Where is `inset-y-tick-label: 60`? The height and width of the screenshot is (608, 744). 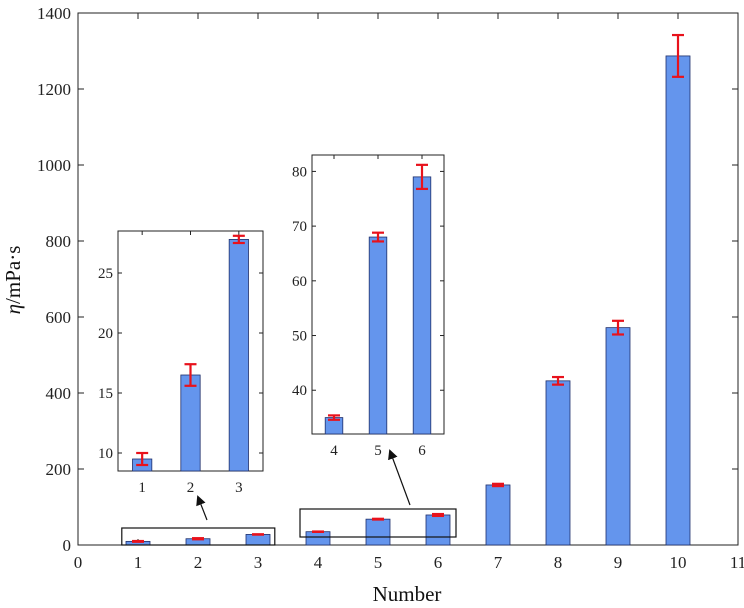
inset-y-tick-label: 60 is located at coordinates (299, 282).